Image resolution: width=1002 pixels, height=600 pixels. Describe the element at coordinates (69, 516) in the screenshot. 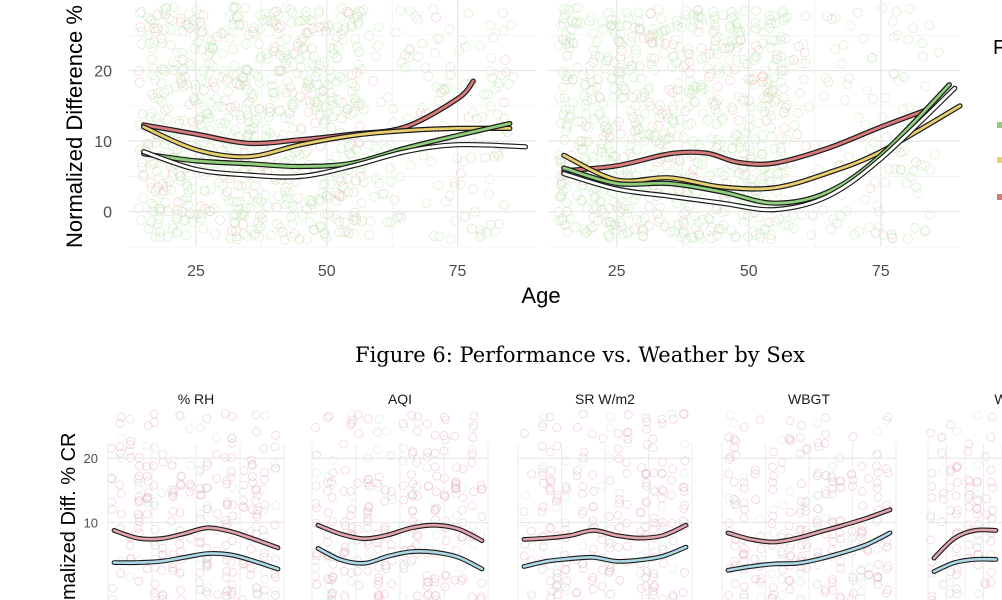

I see `bottom-y-axis-title: malized Diff. % CR` at that location.